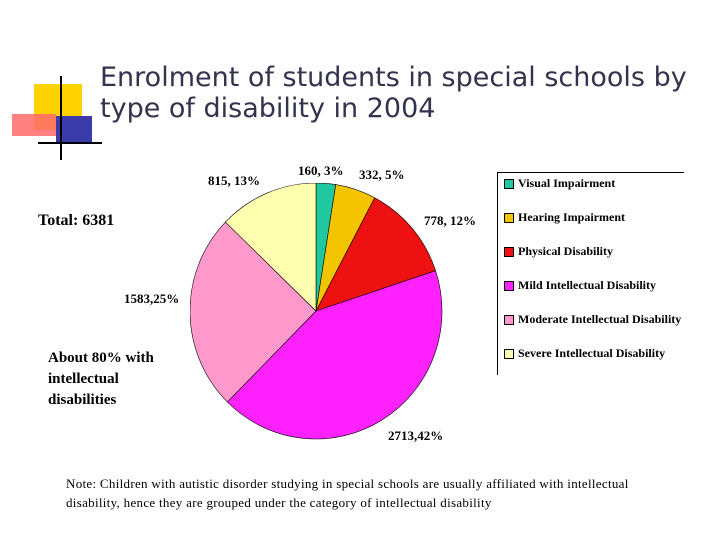 The image size is (720, 540). Describe the element at coordinates (375, 254) in the screenshot. I see `pie-slice-physical` at that location.